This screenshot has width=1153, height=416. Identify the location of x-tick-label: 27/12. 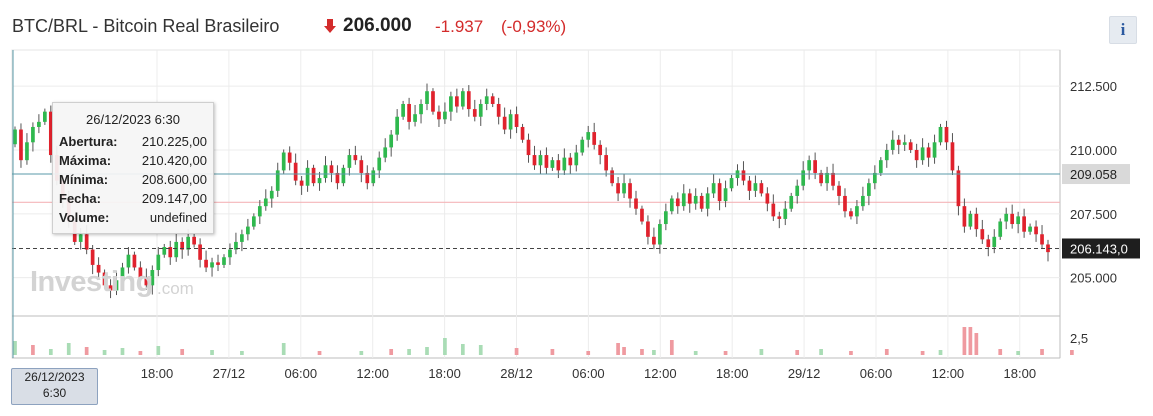
(229, 373).